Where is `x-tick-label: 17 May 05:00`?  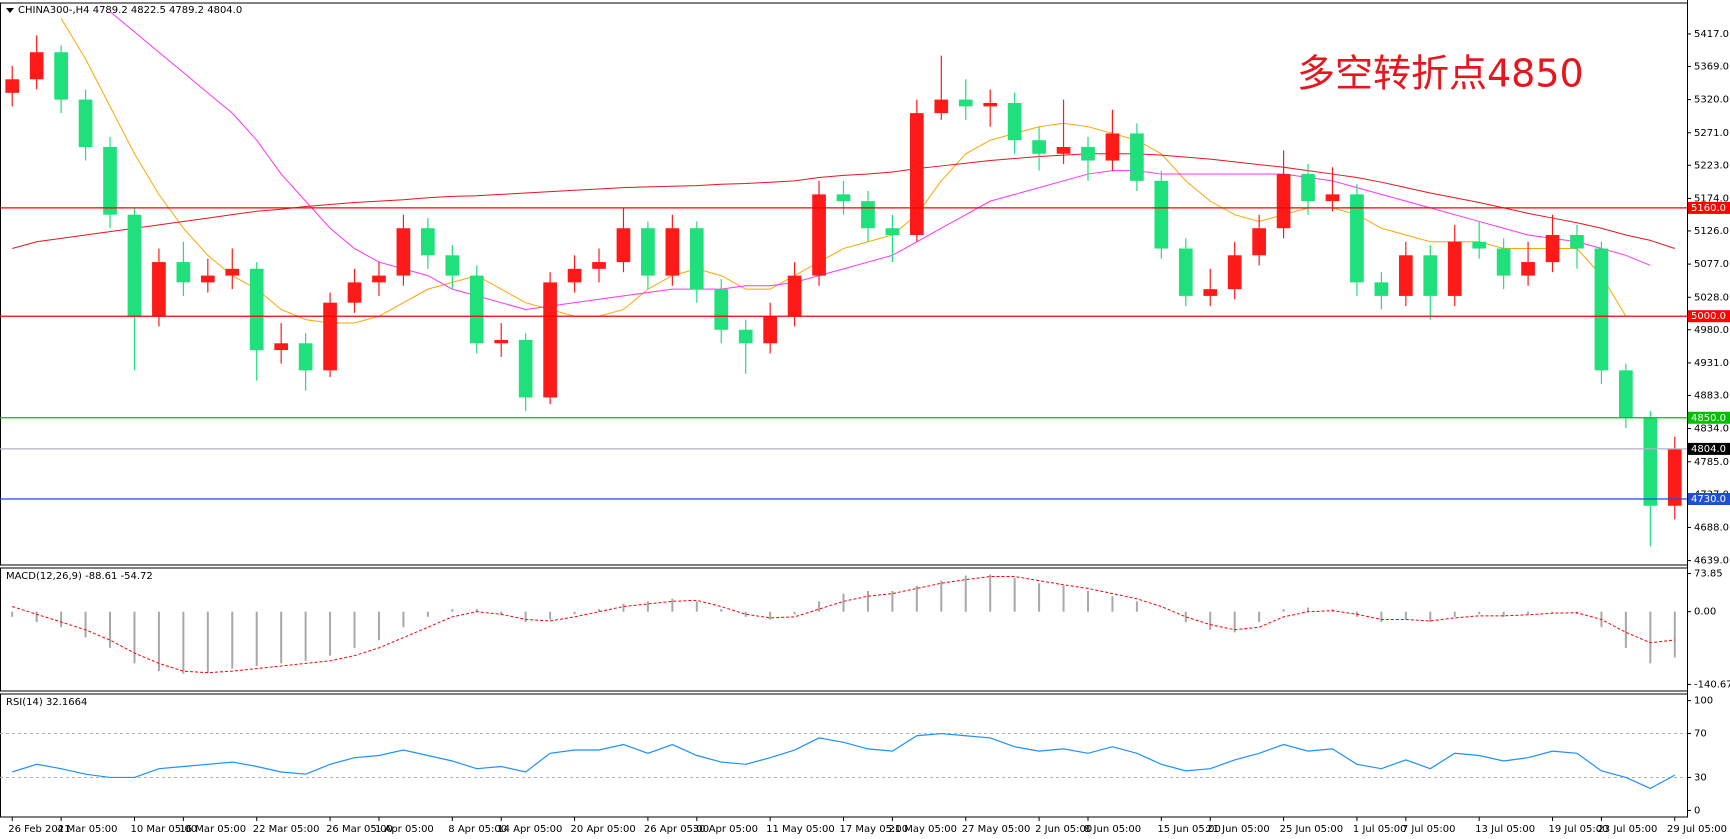
x-tick-label: 17 May 05:00 is located at coordinates (874, 829).